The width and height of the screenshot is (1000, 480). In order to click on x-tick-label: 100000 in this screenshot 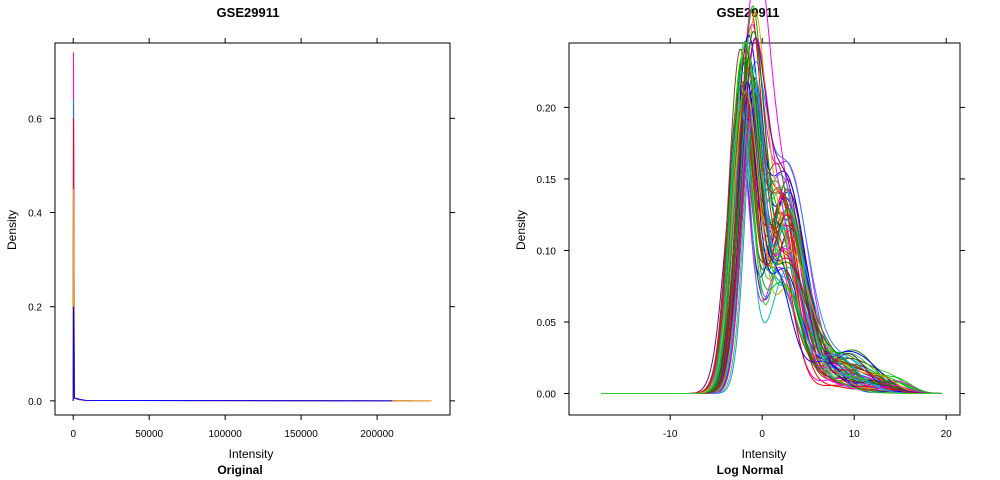, I will do `click(225, 434)`.